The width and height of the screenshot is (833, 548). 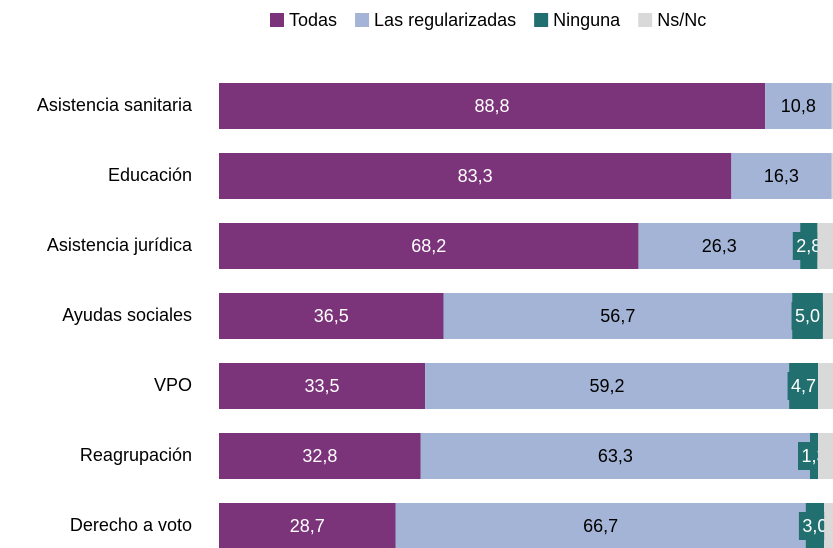 I want to click on y-tick-label: VPO, so click(x=173, y=385).